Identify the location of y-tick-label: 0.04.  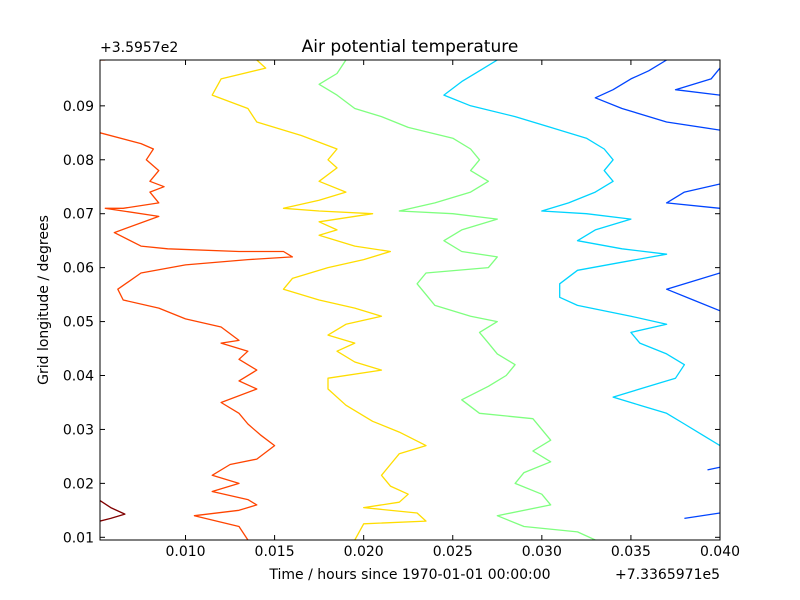
(78, 377).